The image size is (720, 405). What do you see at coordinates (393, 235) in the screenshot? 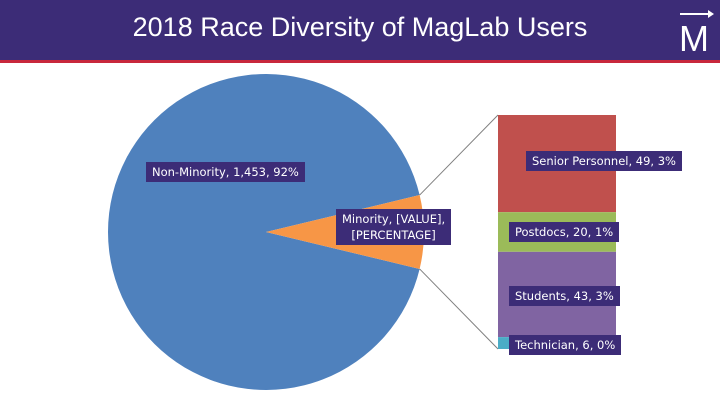
I see `label-minority-line2: [PERCENTAGE]` at bounding box center [393, 235].